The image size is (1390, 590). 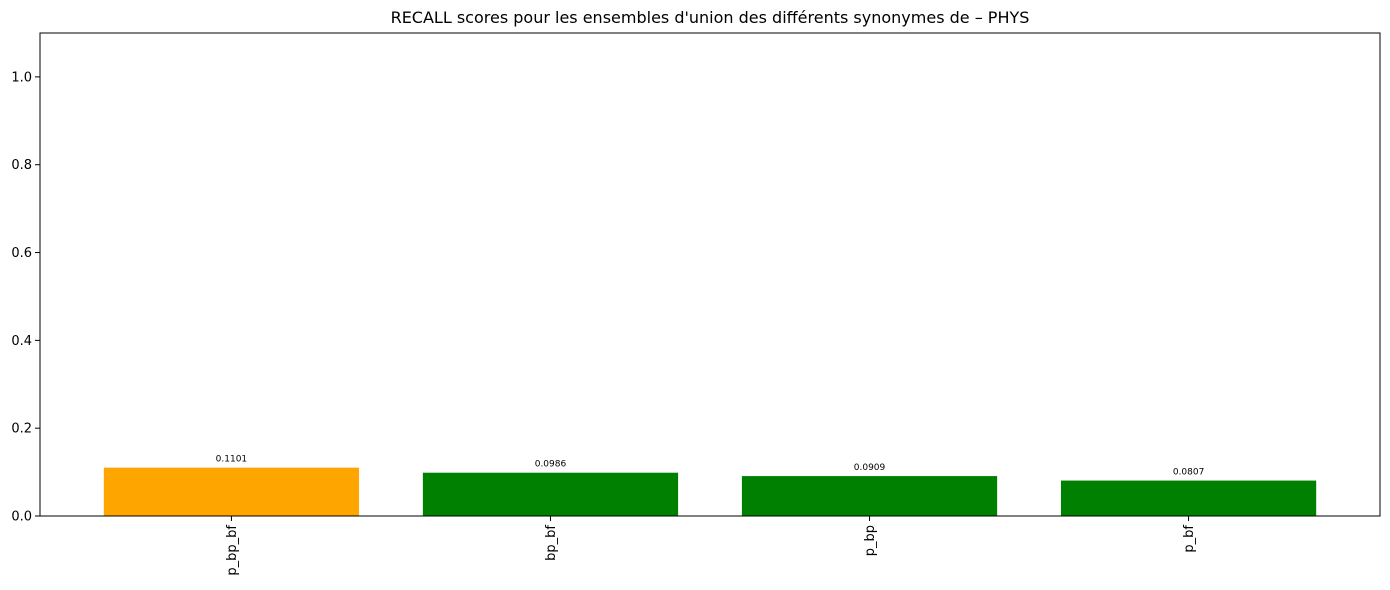 I want to click on y-tick-label: 0.0, so click(x=21, y=517).